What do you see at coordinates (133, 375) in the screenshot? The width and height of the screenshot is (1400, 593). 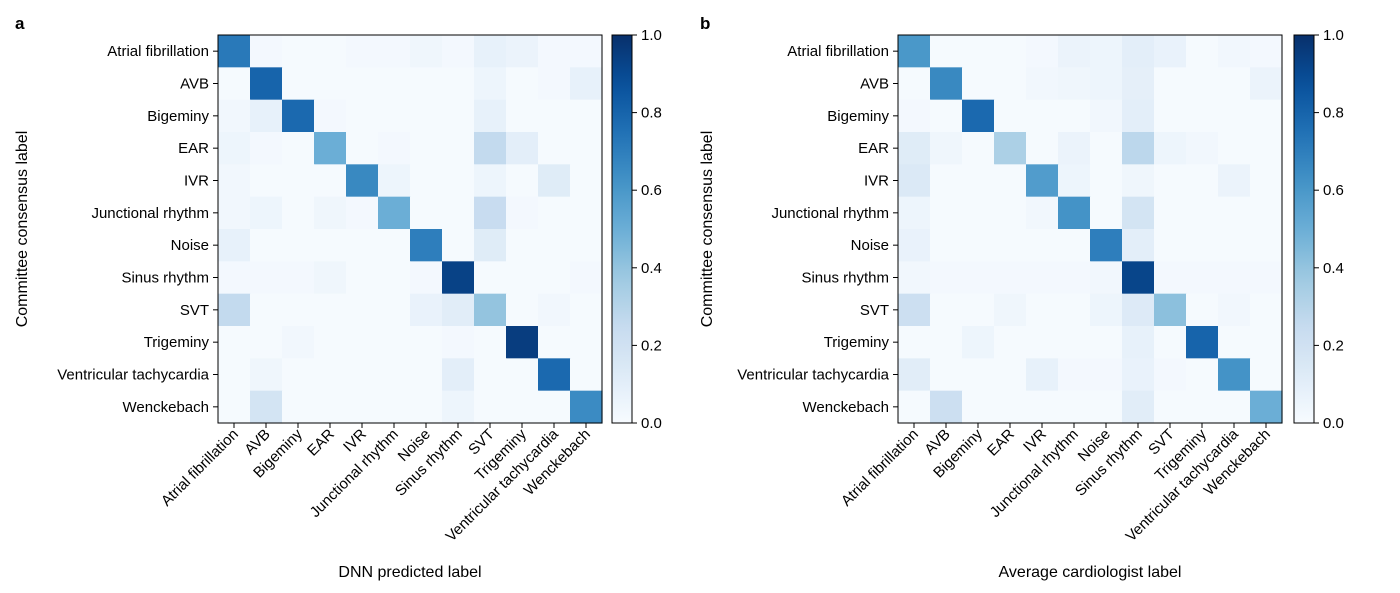 I see `y-tick-label: Ventricular tachycardia` at bounding box center [133, 375].